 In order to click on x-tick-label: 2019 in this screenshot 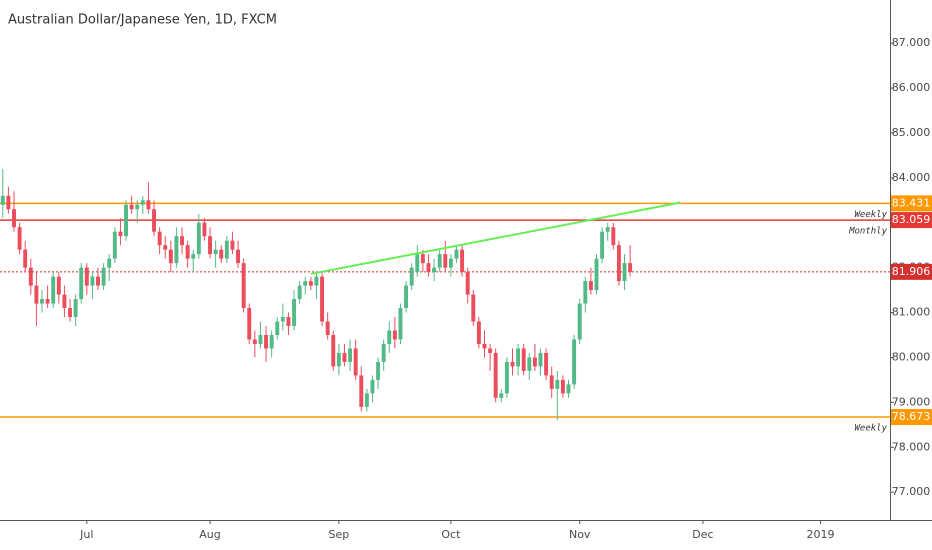, I will do `click(821, 534)`.